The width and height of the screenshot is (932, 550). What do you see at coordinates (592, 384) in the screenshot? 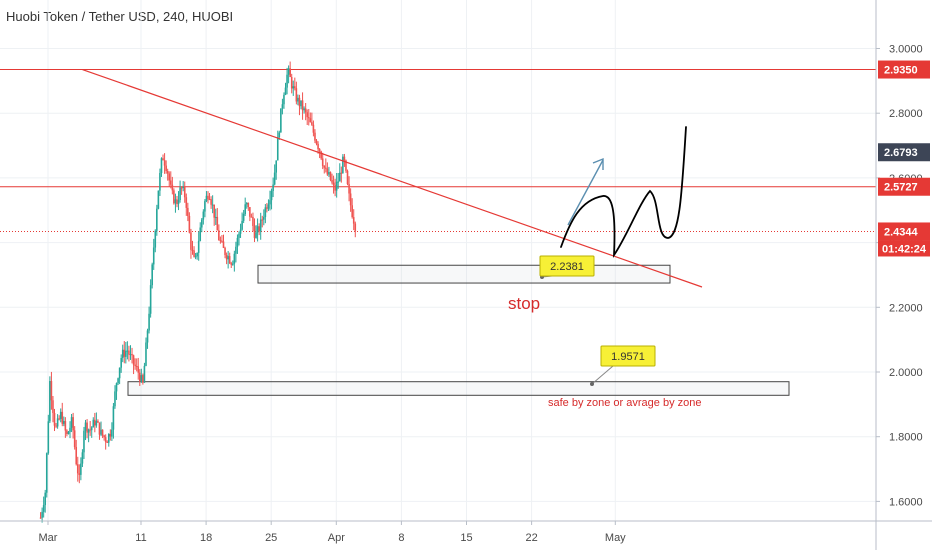
I see `callout-anchor` at bounding box center [592, 384].